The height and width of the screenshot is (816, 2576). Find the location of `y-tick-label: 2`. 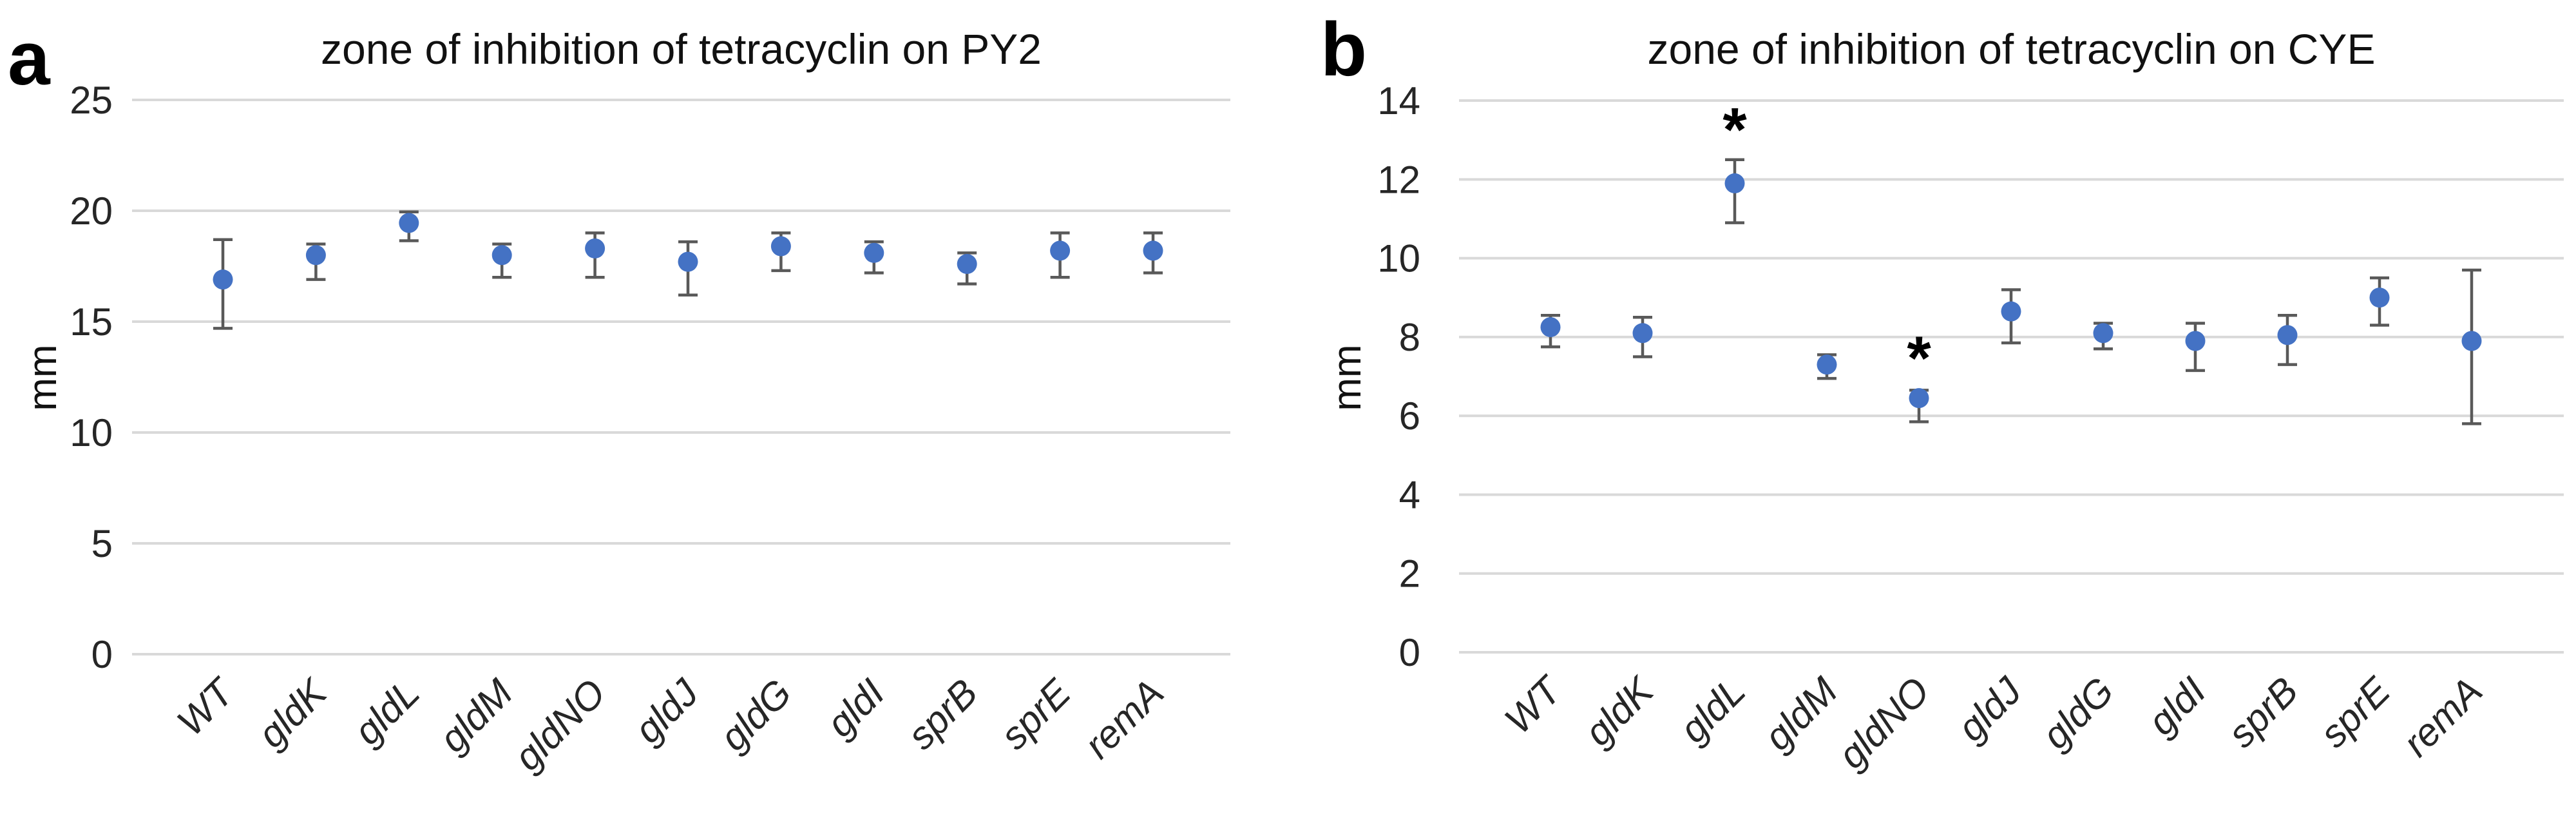

y-tick-label: 2 is located at coordinates (1409, 574).